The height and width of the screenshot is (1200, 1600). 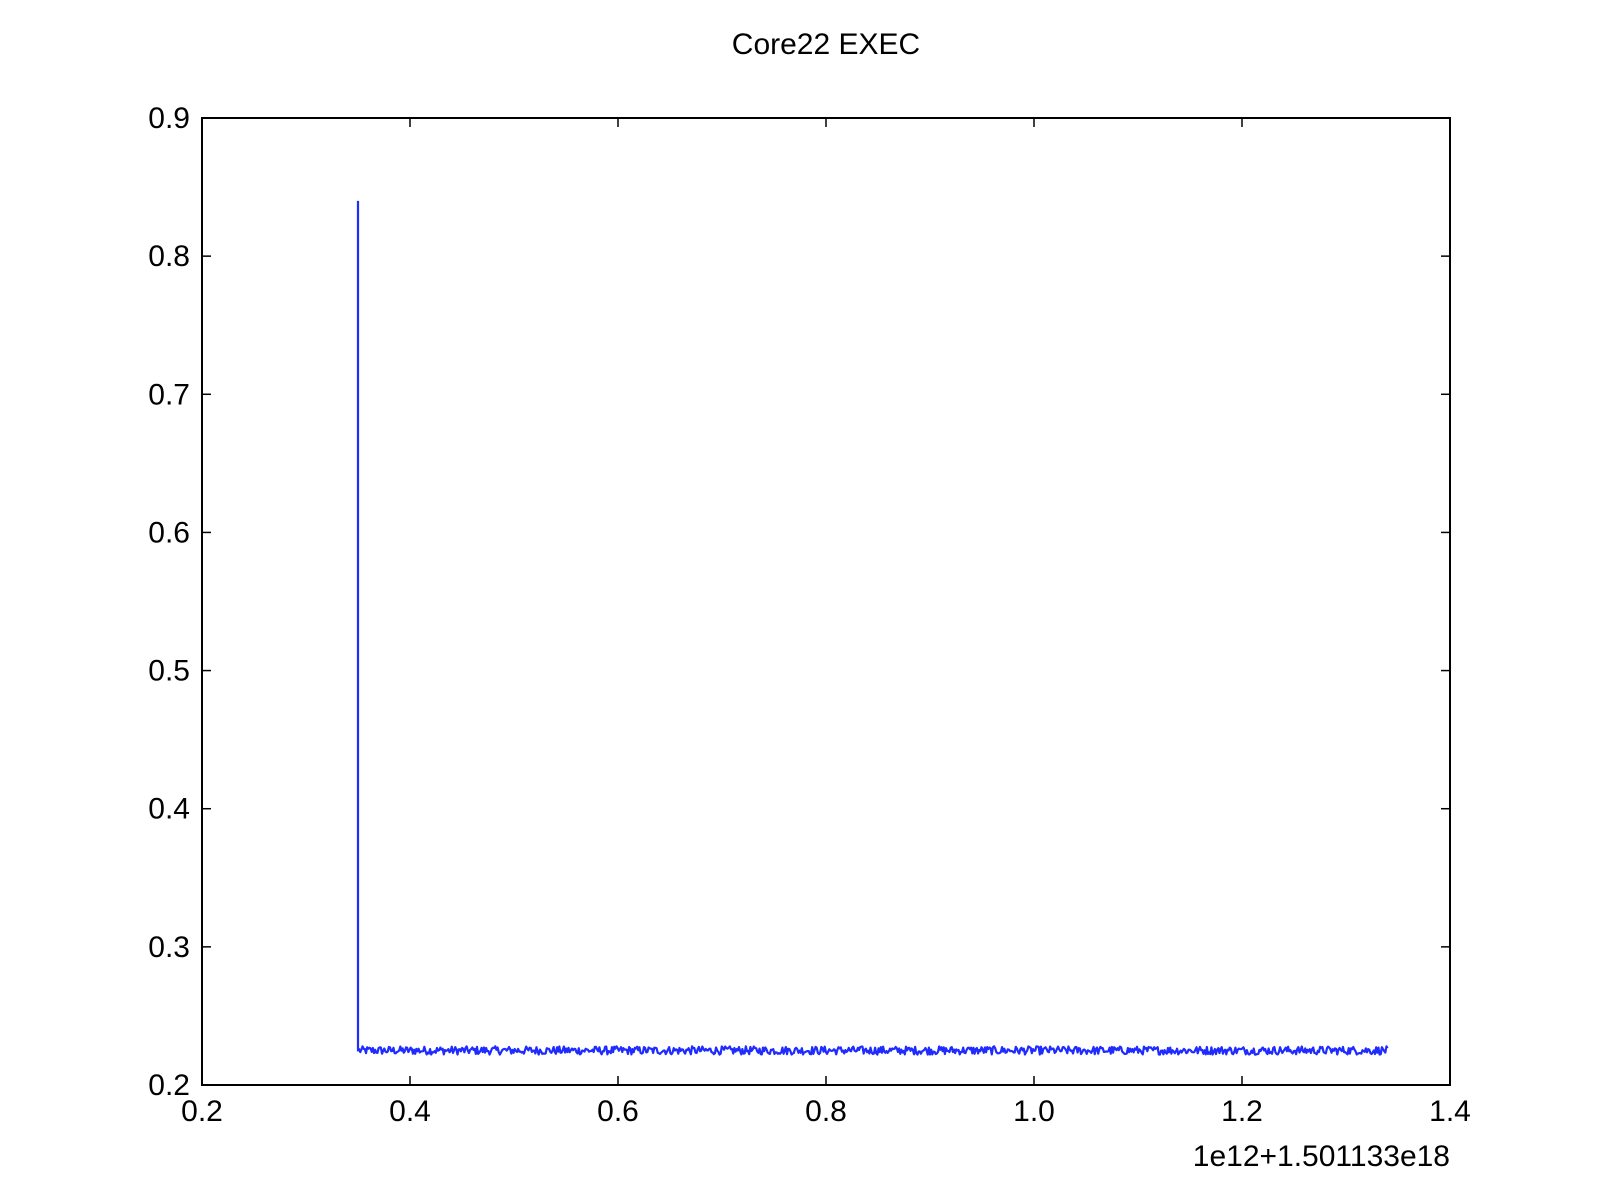 I want to click on x-tick-label: 0.8, so click(x=826, y=1111).